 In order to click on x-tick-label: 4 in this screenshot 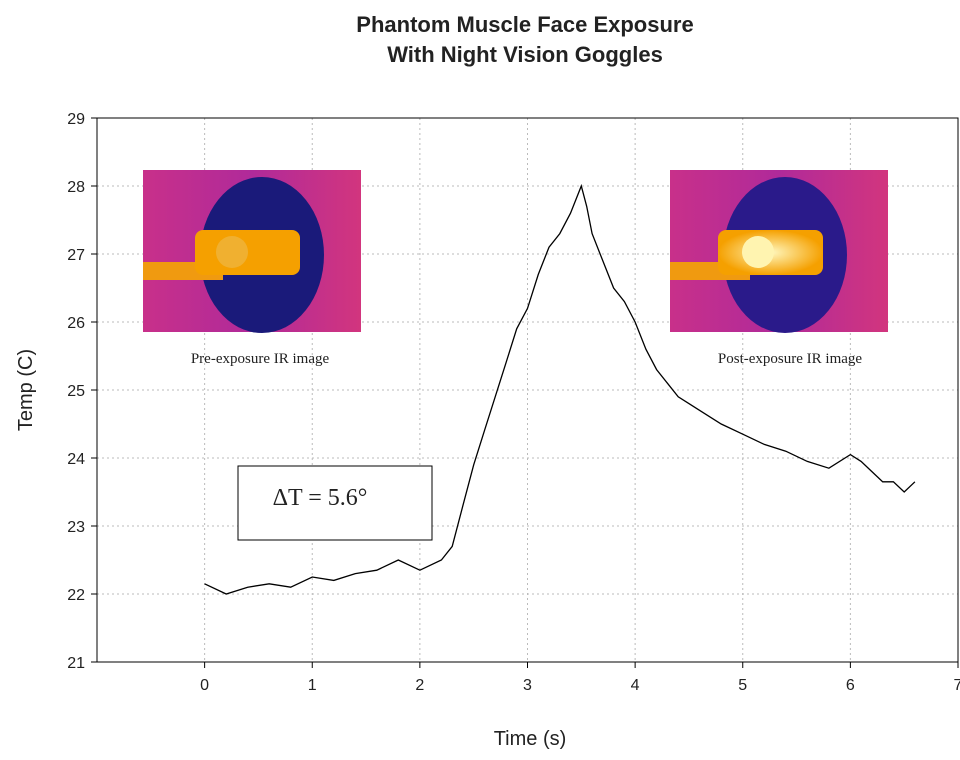, I will do `click(635, 685)`.